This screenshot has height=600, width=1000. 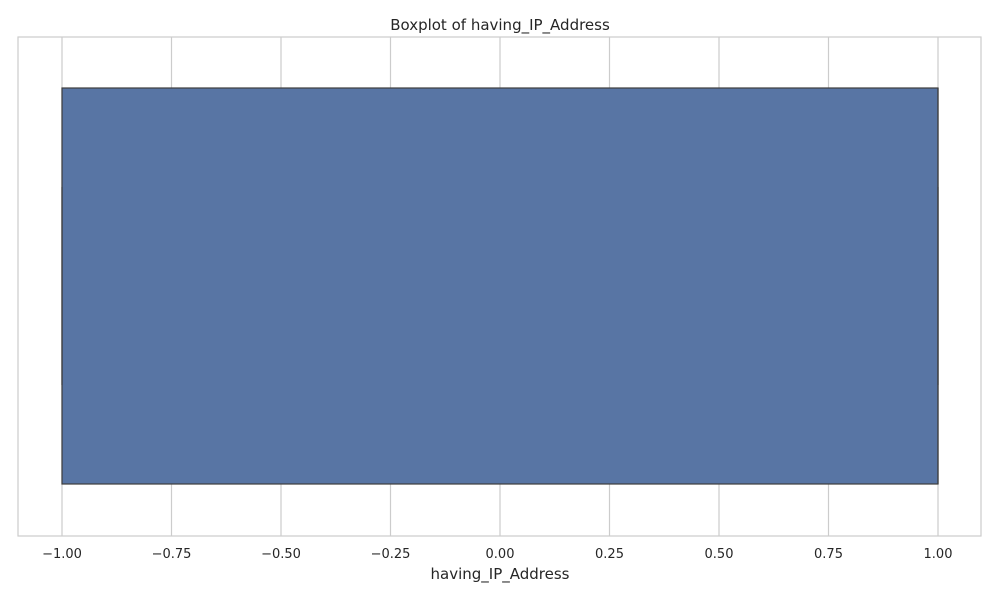 I want to click on x-tick-label: −0.25, so click(x=391, y=554).